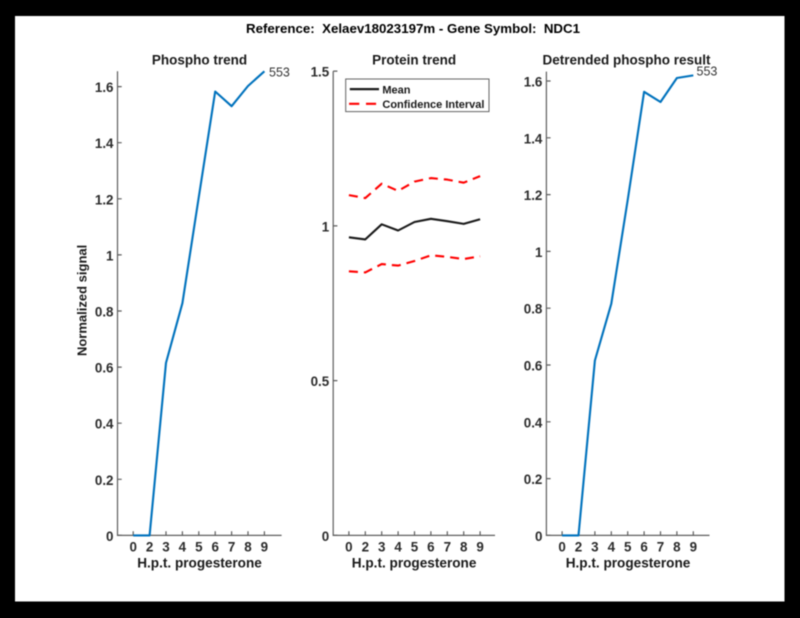 This screenshot has width=800, height=618. I want to click on svg-text: 1.5, so click(320, 72).